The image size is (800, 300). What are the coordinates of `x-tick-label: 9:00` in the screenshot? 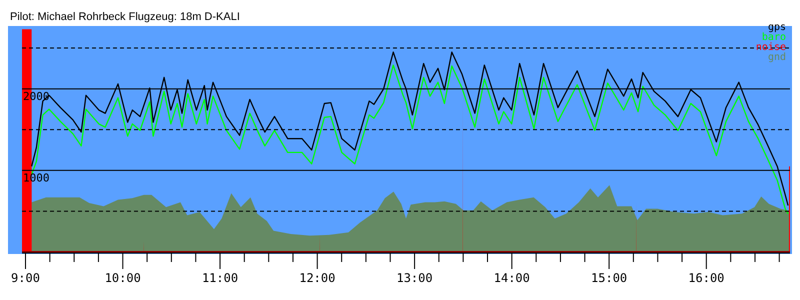 It's located at (25, 278).